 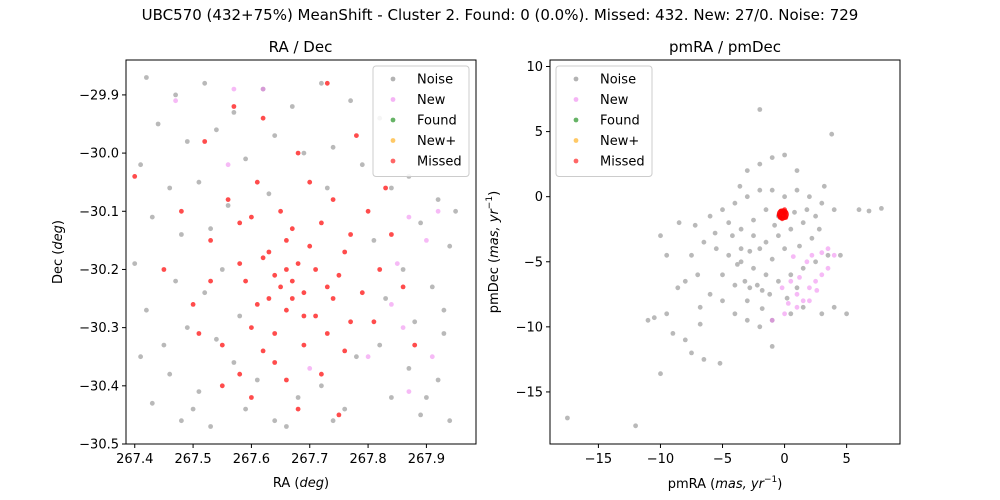 I want to click on x-tick-label: 0, so click(x=784, y=459).